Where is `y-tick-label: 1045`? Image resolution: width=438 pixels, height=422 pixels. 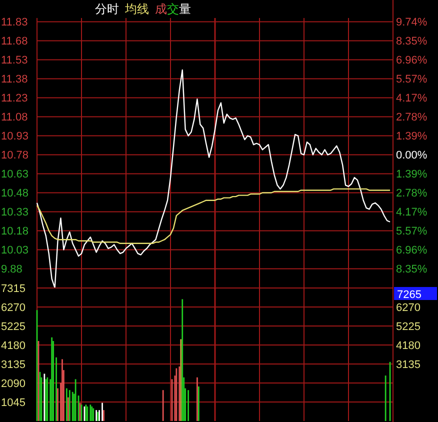 y-tick-label: 1045 is located at coordinates (13, 402).